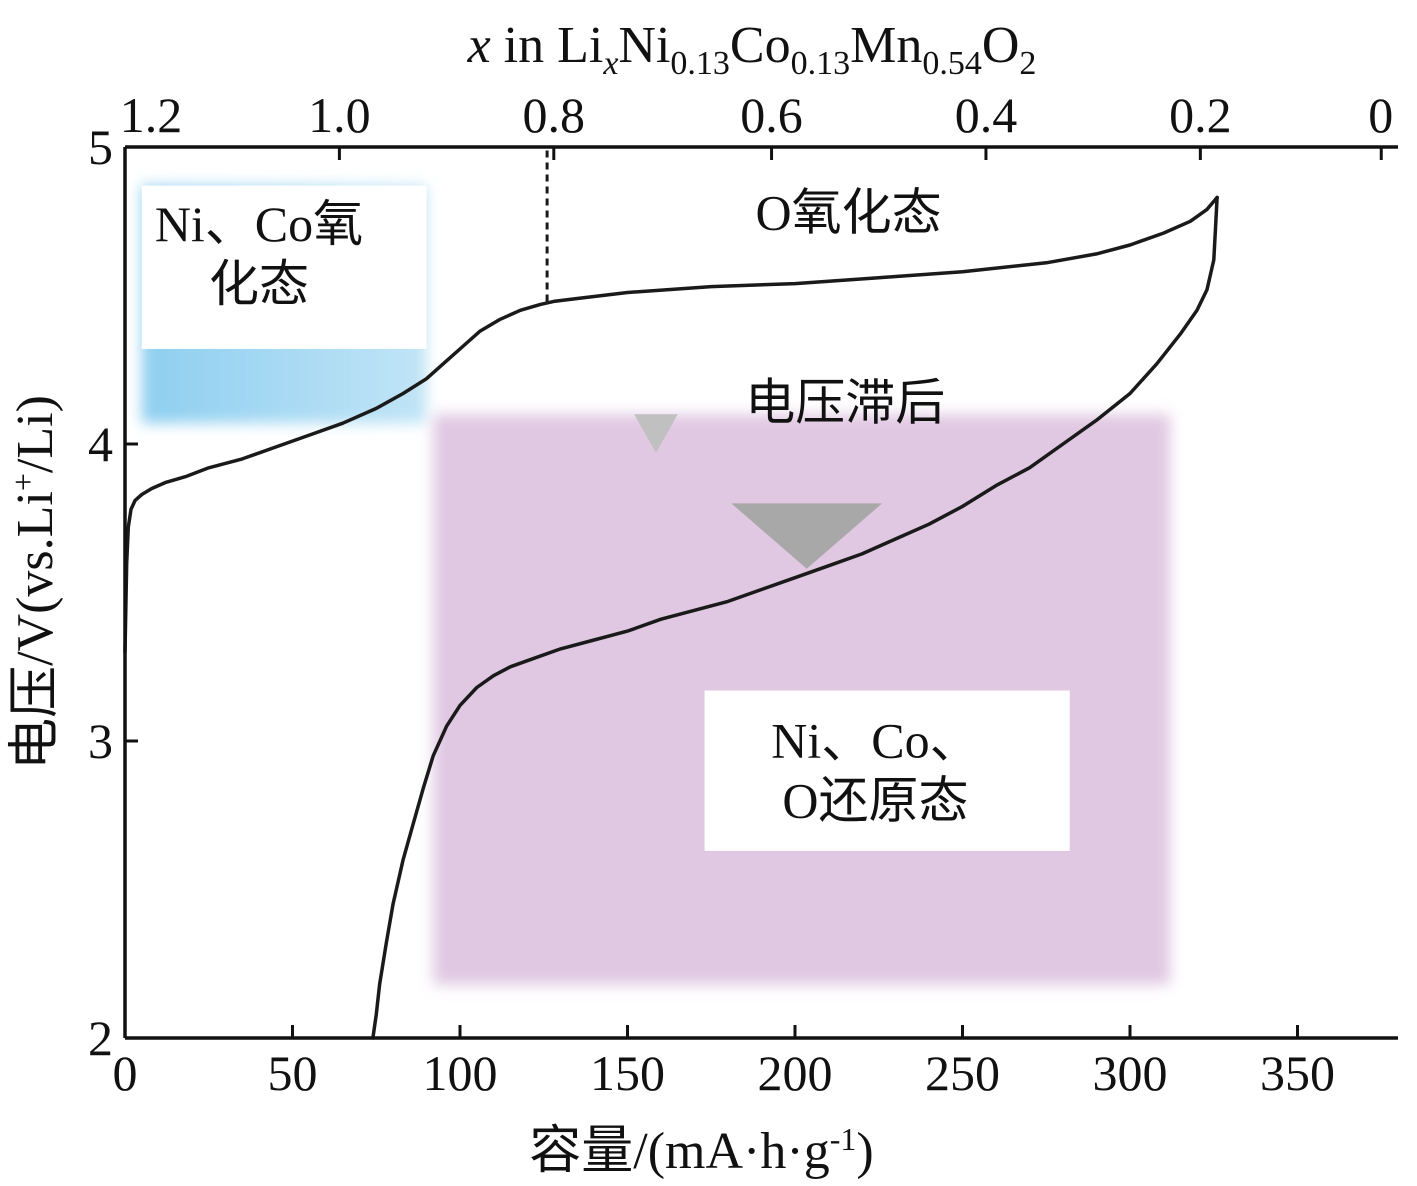 This screenshot has height=1186, width=1417. What do you see at coordinates (100, 1038) in the screenshot?
I see `y-tick-label: 2` at bounding box center [100, 1038].